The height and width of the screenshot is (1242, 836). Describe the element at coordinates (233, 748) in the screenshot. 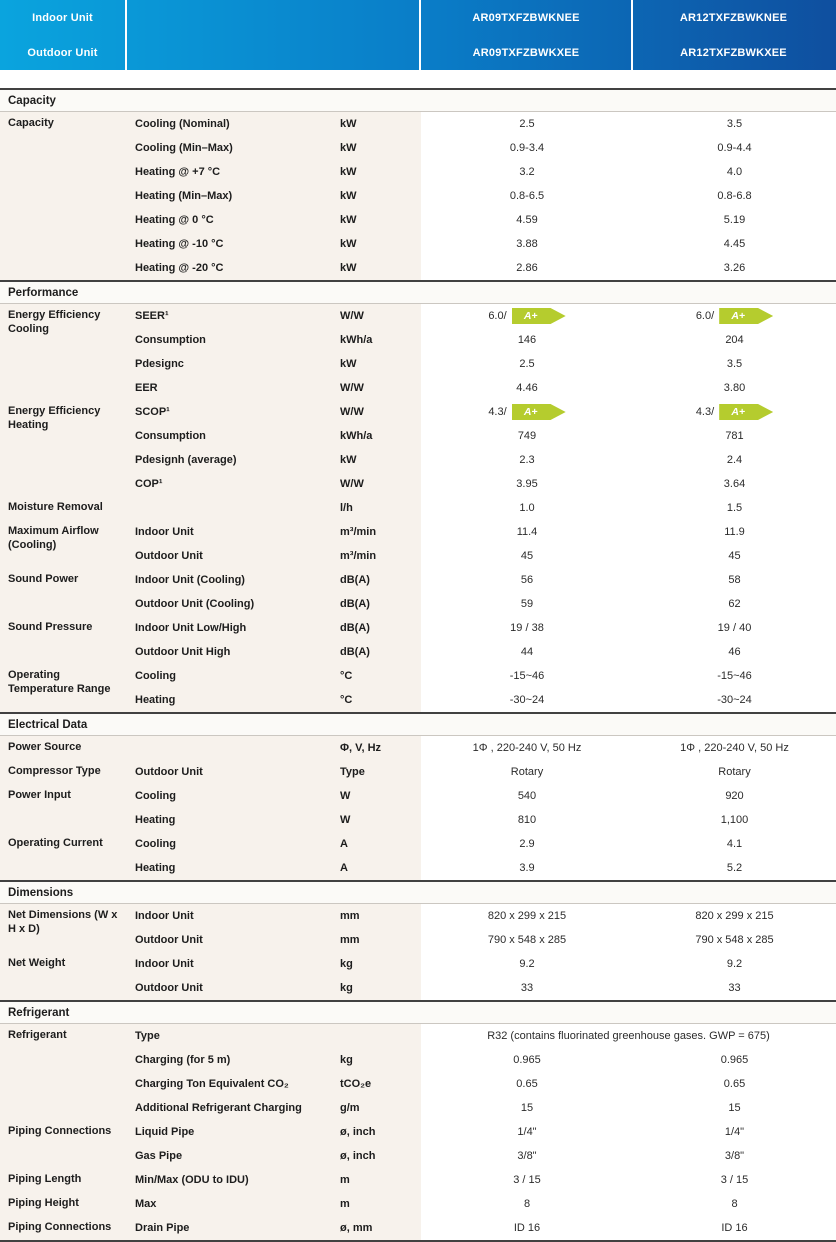

I see `spec-label` at that location.